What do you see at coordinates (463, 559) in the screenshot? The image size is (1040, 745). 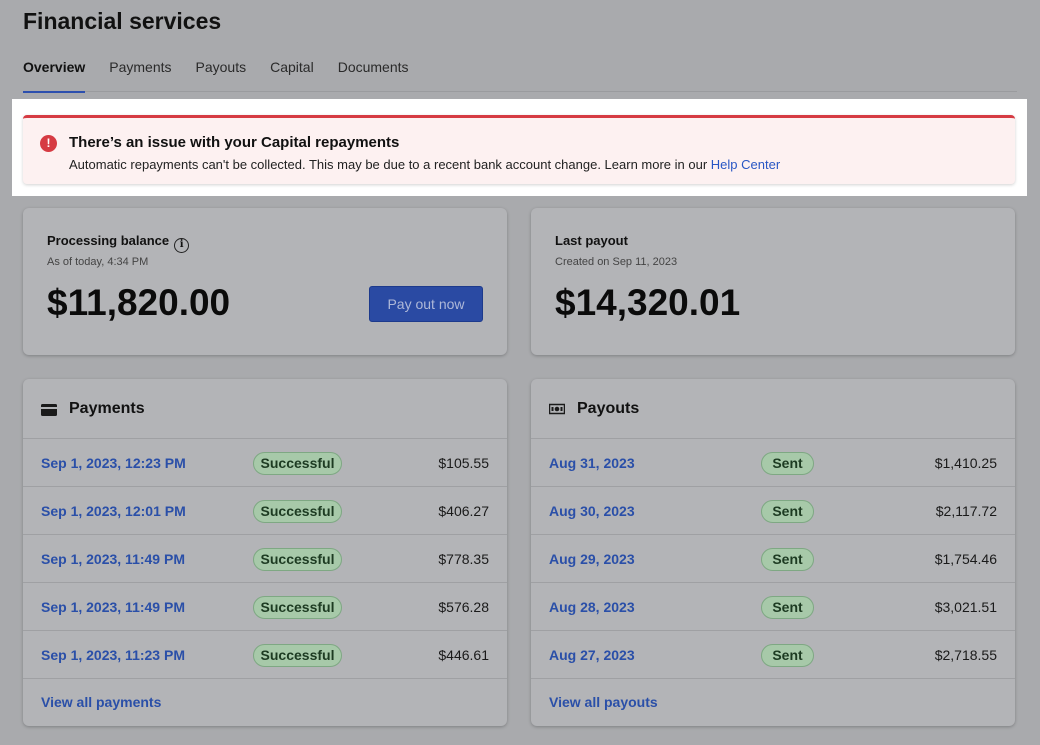 I see `payment-amount: $778.35` at bounding box center [463, 559].